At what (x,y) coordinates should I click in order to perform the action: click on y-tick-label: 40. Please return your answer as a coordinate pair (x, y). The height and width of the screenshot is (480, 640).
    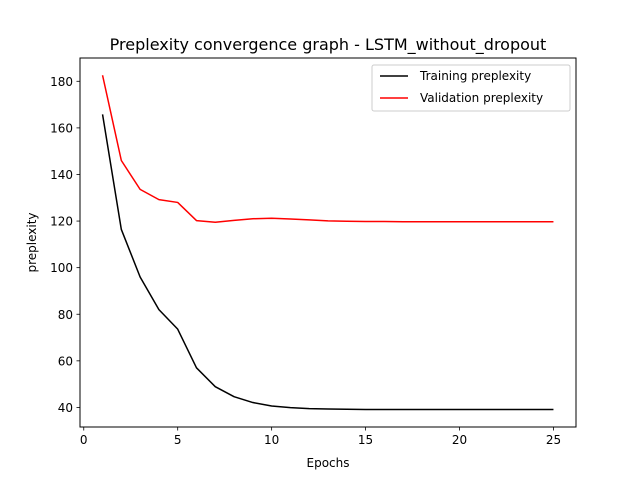
    Looking at the image, I should click on (65, 408).